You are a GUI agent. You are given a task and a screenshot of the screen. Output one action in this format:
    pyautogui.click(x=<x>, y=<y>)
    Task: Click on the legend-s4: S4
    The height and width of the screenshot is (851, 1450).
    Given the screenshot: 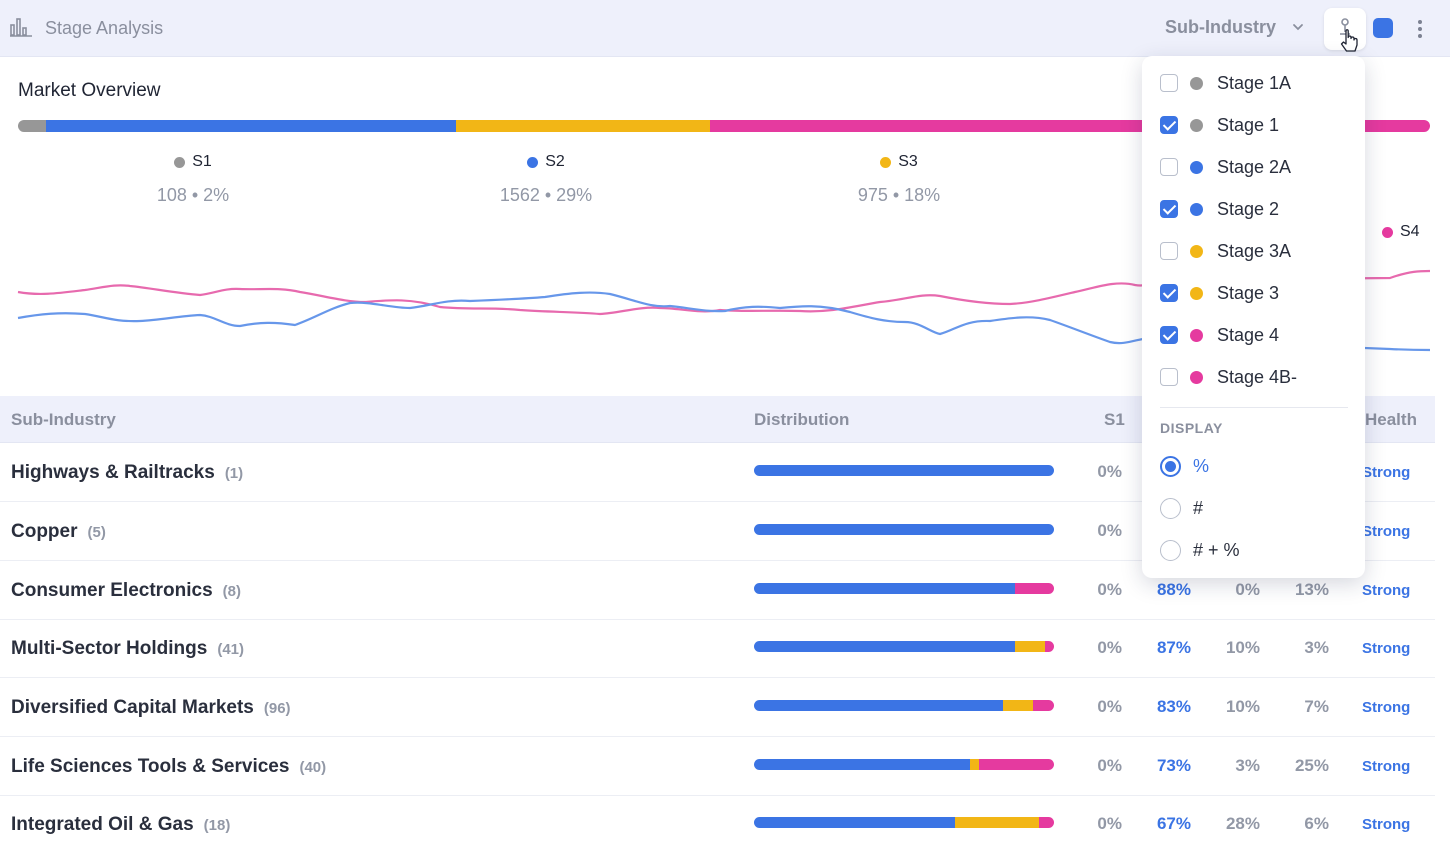 What is the action you would take?
    pyautogui.click(x=1401, y=232)
    